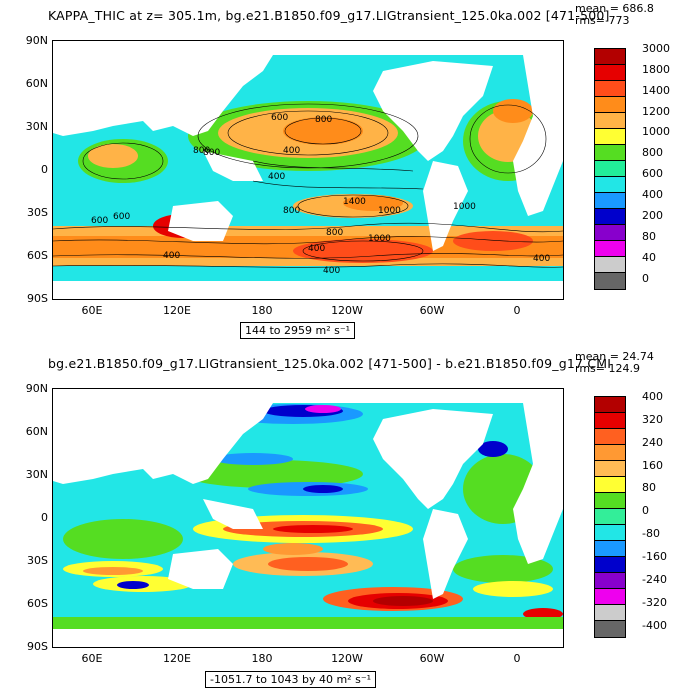 This screenshot has width=700, height=700. What do you see at coordinates (614, 8) in the screenshot?
I see `top-mean-label: mean = 686.8` at bounding box center [614, 8].